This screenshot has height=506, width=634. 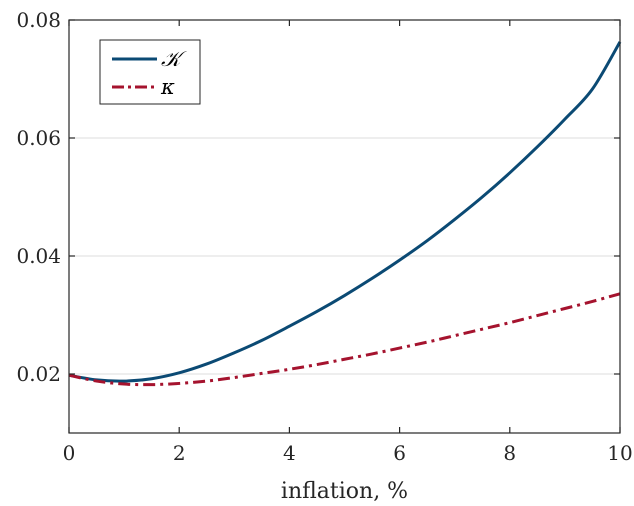 I want to click on x-tick-label-4: 8, so click(x=509, y=453).